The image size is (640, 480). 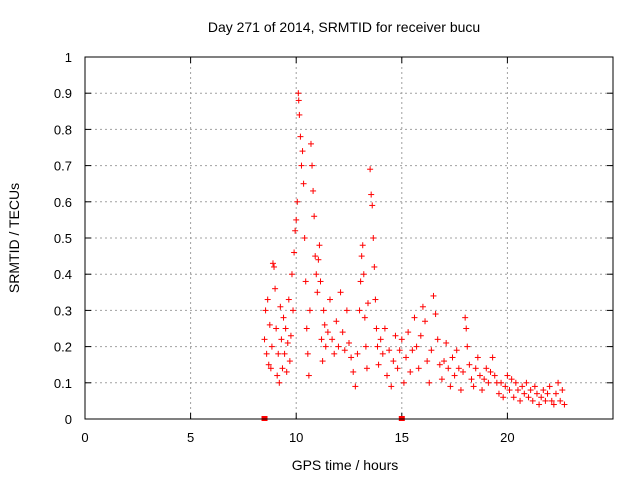 What do you see at coordinates (63, 238) in the screenshot?
I see `y-tick-label: 0.5` at bounding box center [63, 238].